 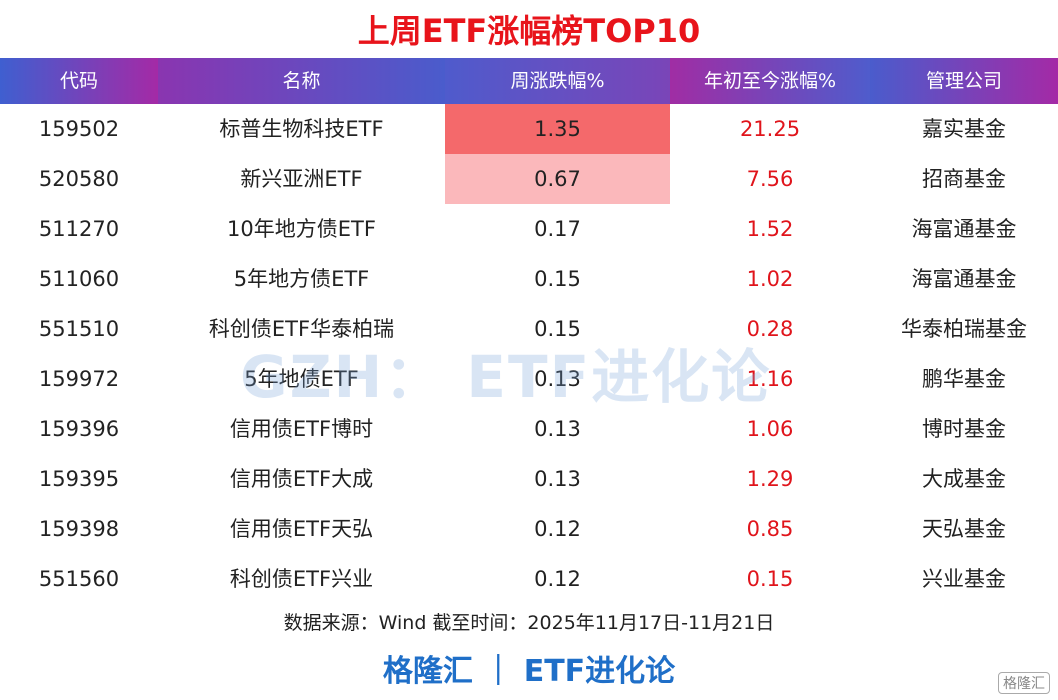 I want to click on fund-name: 标普生物科技ETF, so click(x=301, y=129).